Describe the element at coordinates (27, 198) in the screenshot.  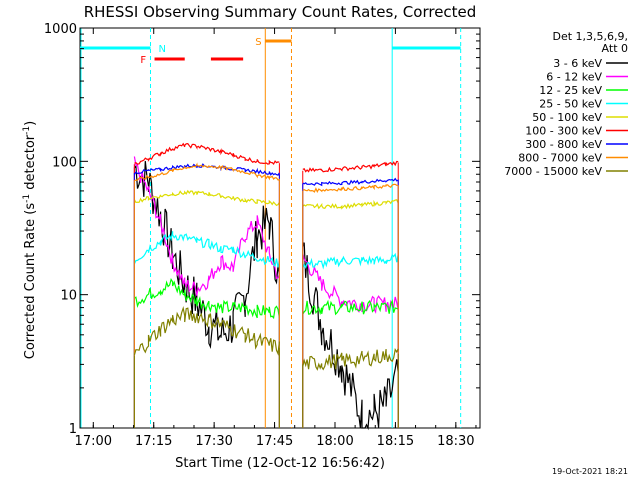
I see `y-axis-label-sup1: -1` at that location.